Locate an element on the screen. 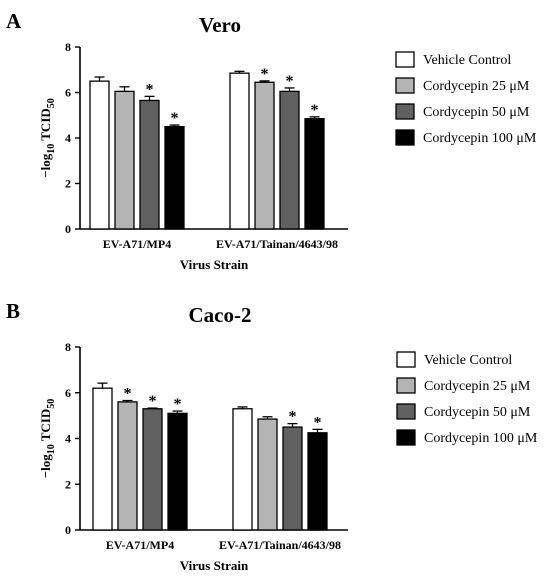 This screenshot has height=585, width=550. panel-letter: A is located at coordinates (14, 21).